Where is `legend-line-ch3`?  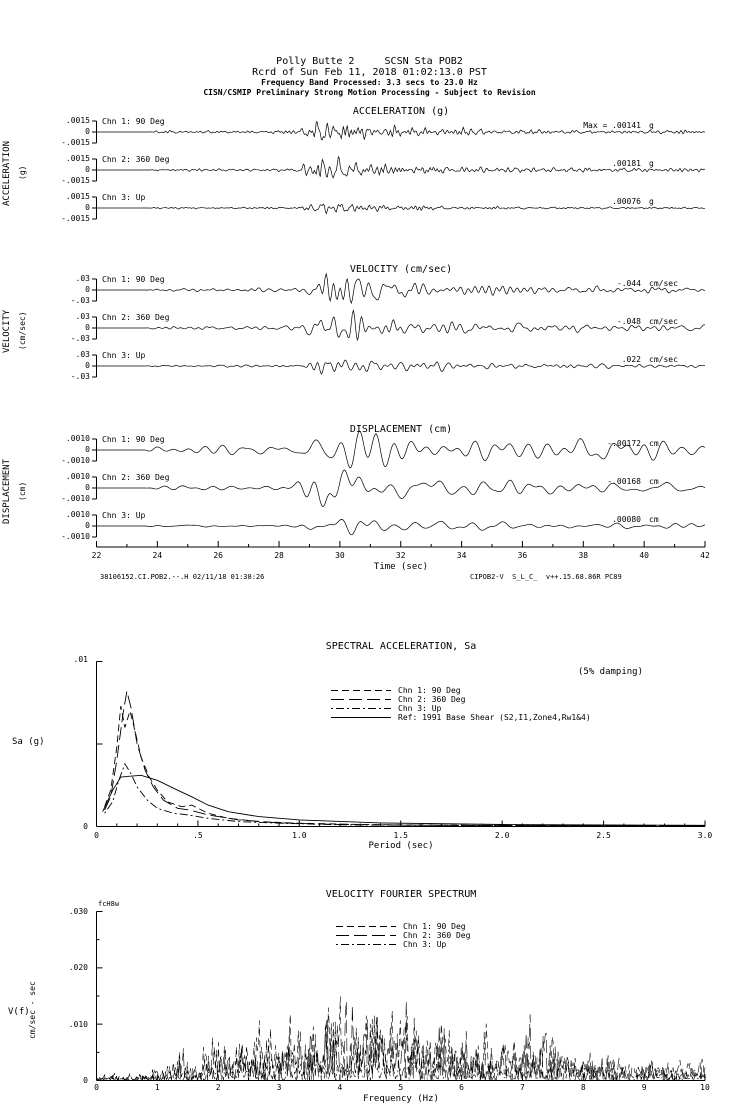
legend-line-ch3 is located at coordinates (361, 708).